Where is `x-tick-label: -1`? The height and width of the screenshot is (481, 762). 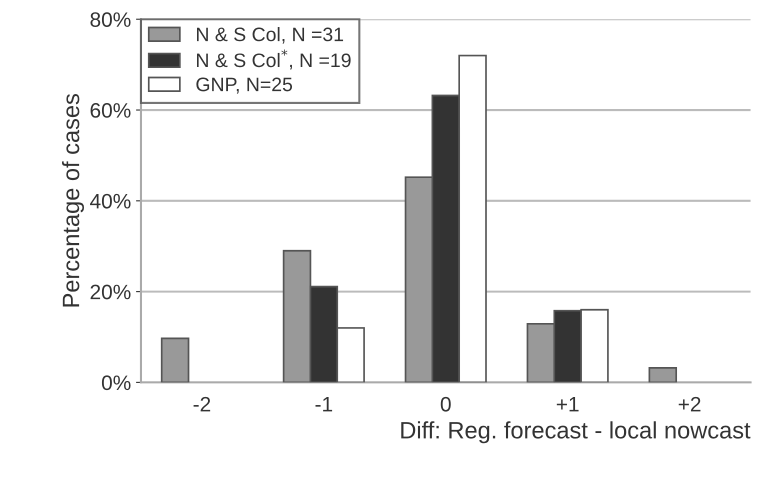
x-tick-label: -1 is located at coordinates (324, 404).